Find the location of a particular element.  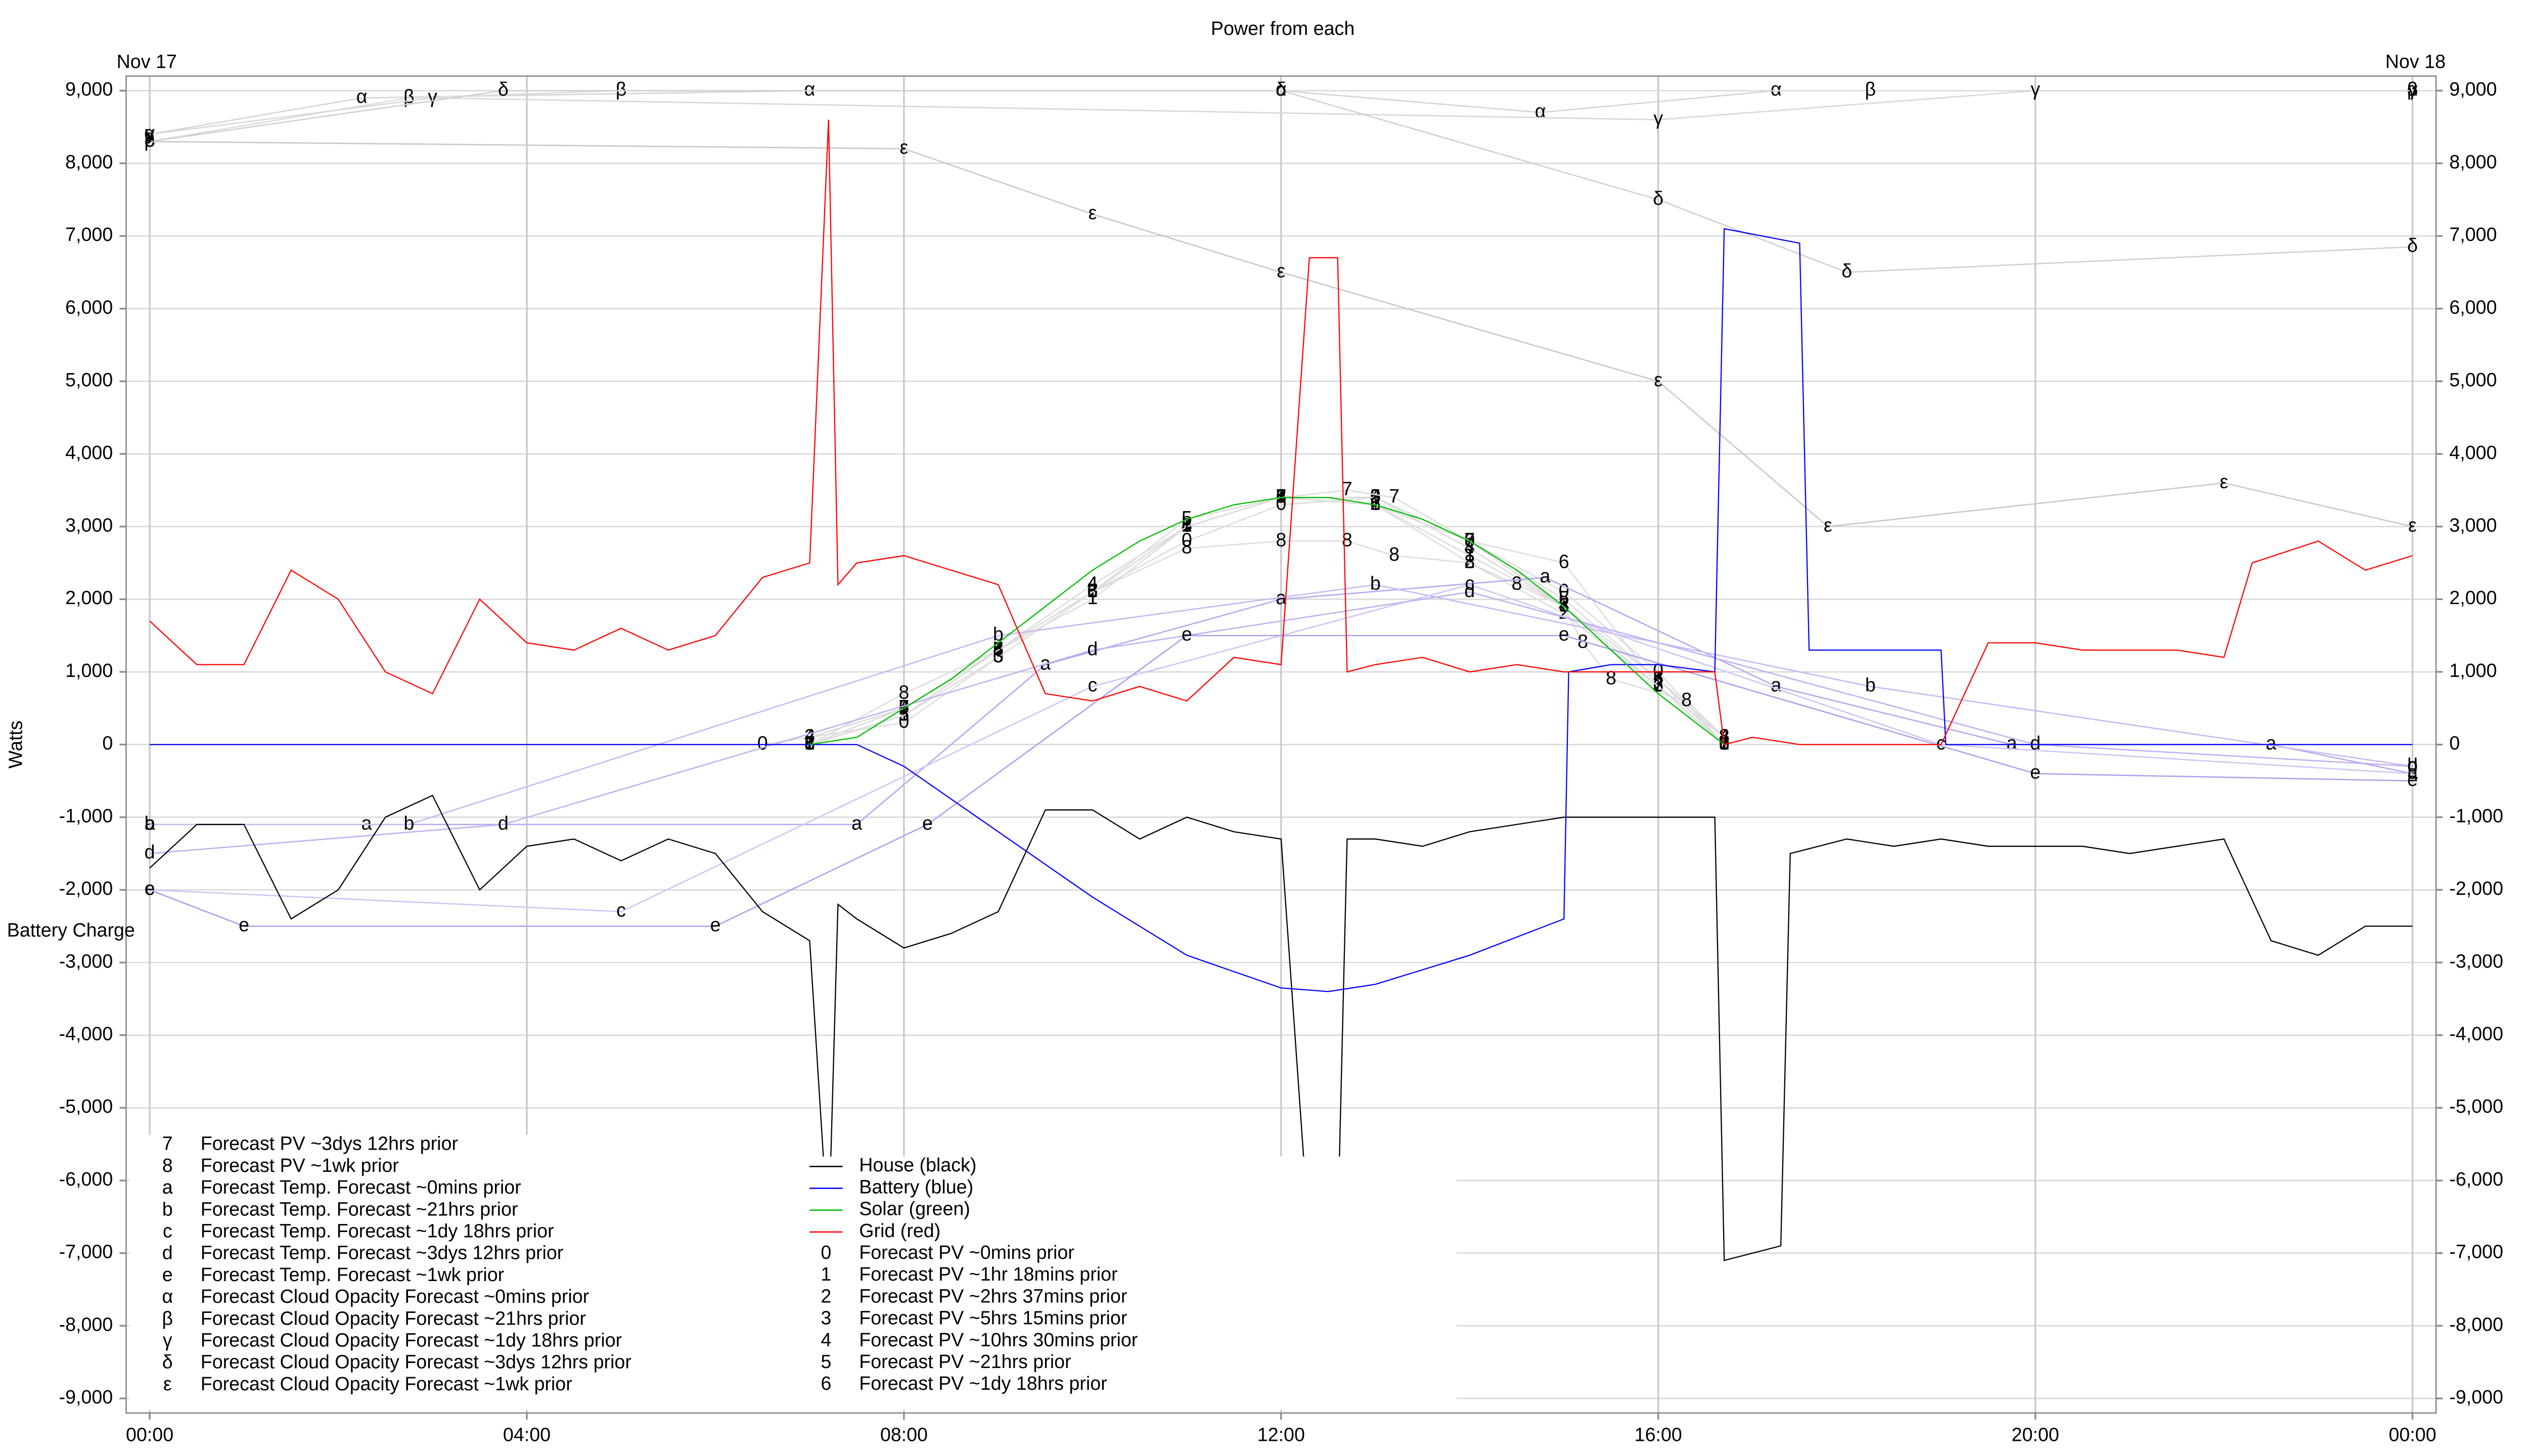

y-tick-label: -3,000 is located at coordinates (86, 961).